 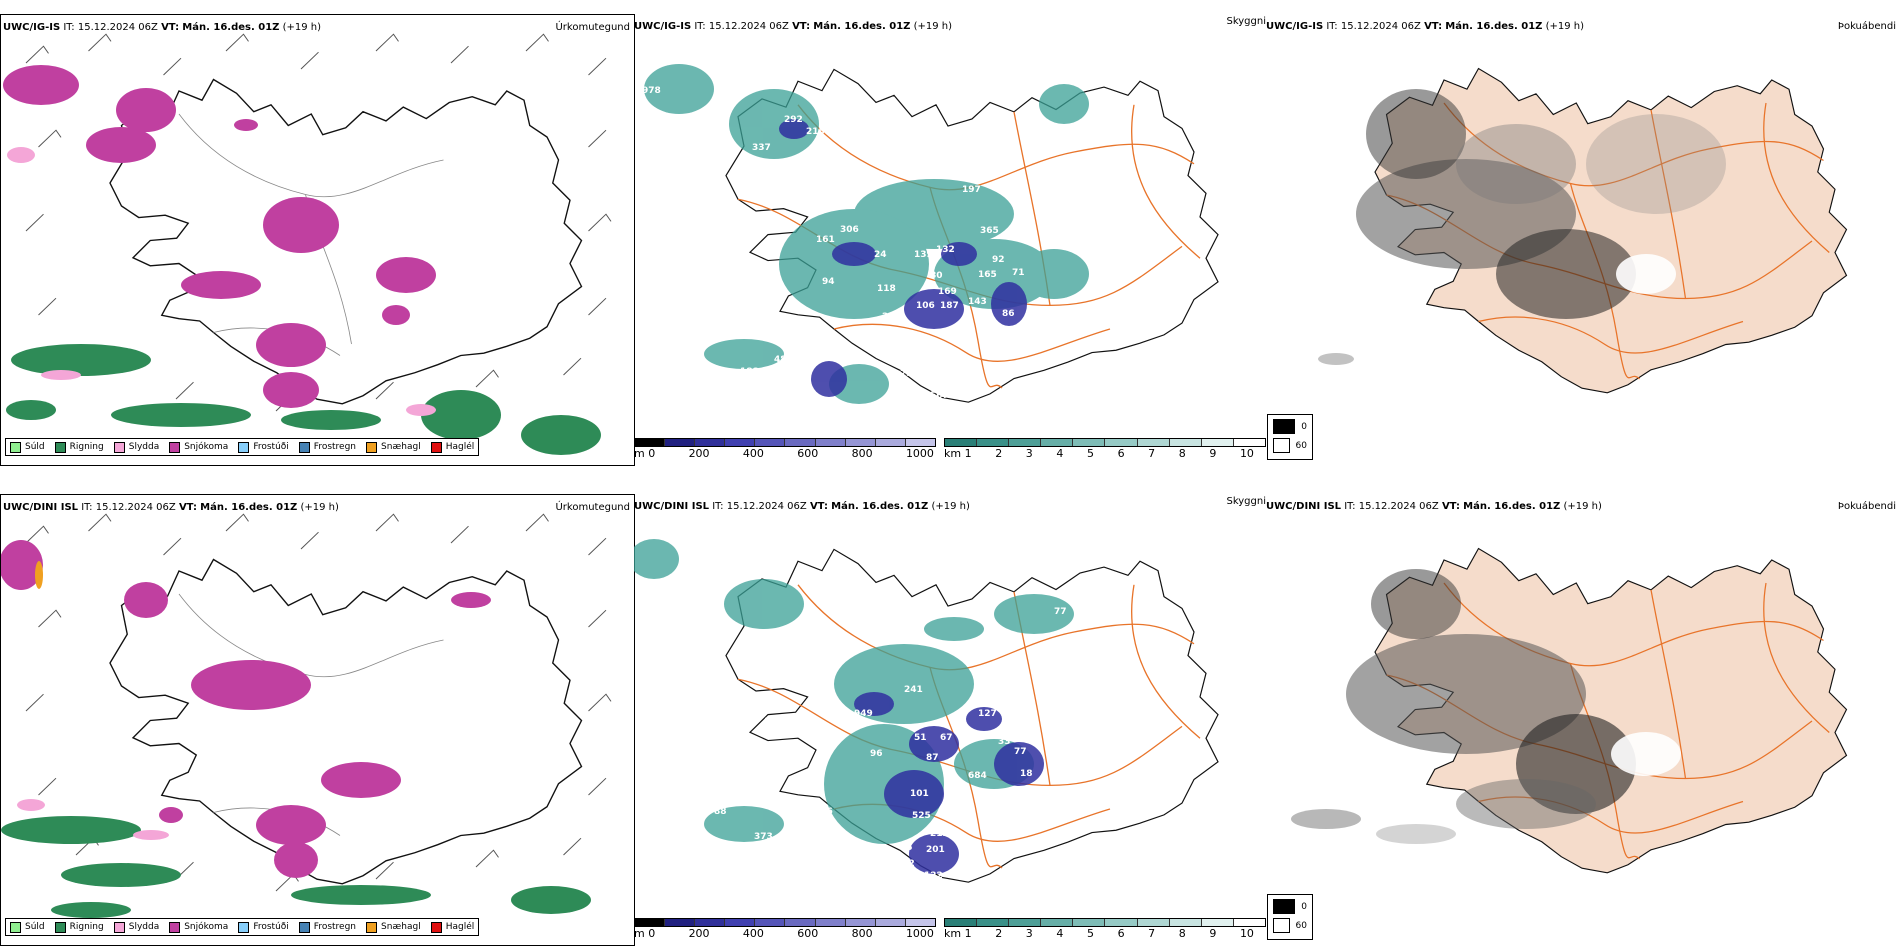 I want to click on ceiling-label: 132, so click(x=945, y=250).